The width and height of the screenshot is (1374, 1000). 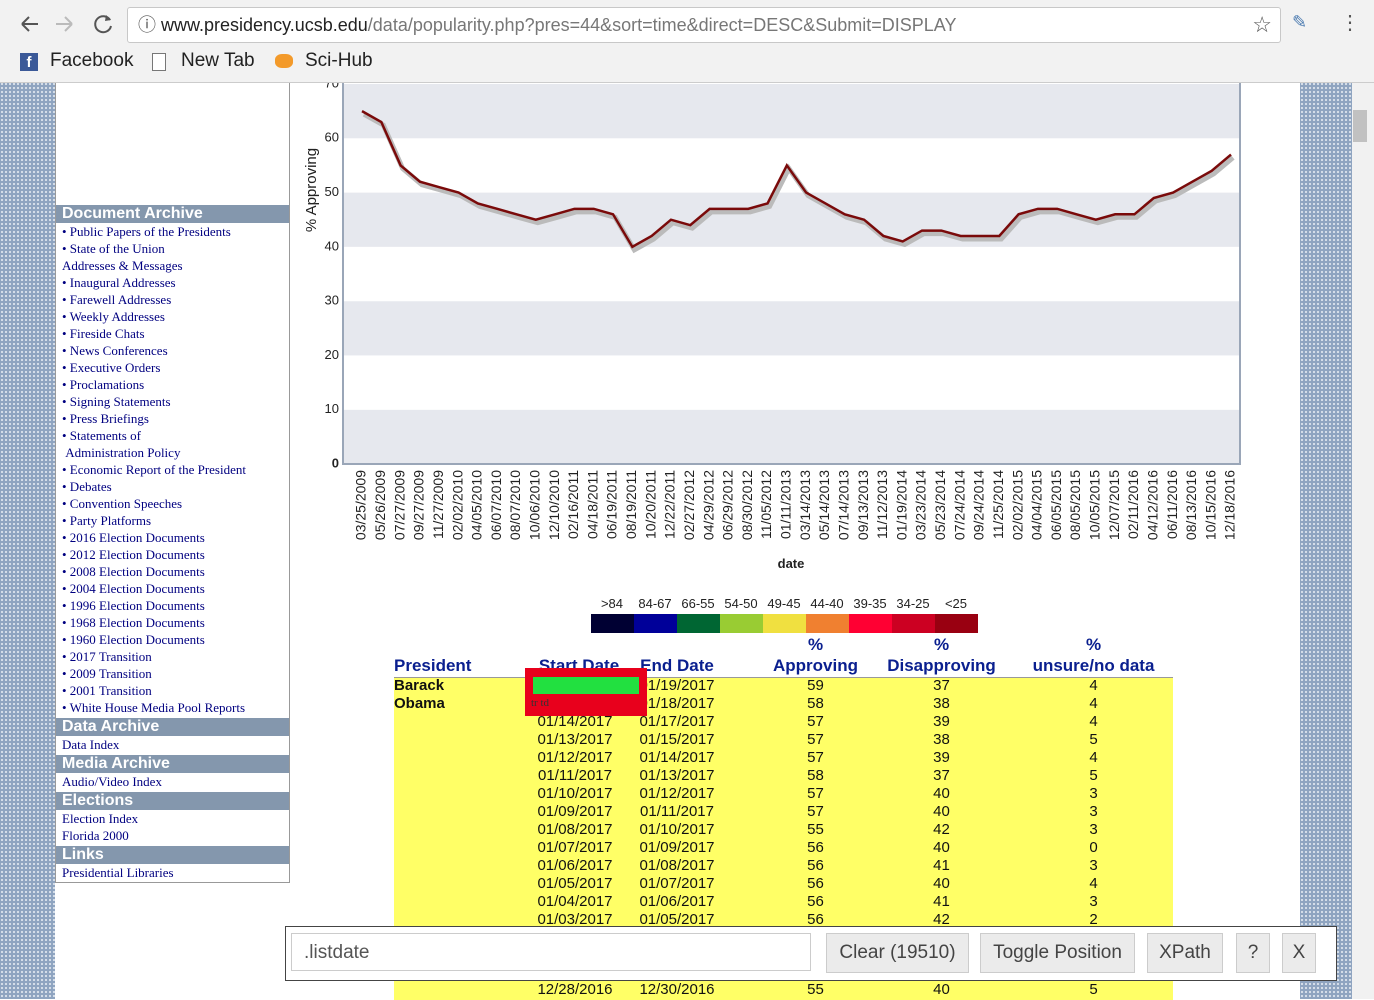 What do you see at coordinates (91, 744) in the screenshot?
I see `nav-link: Data Index` at bounding box center [91, 744].